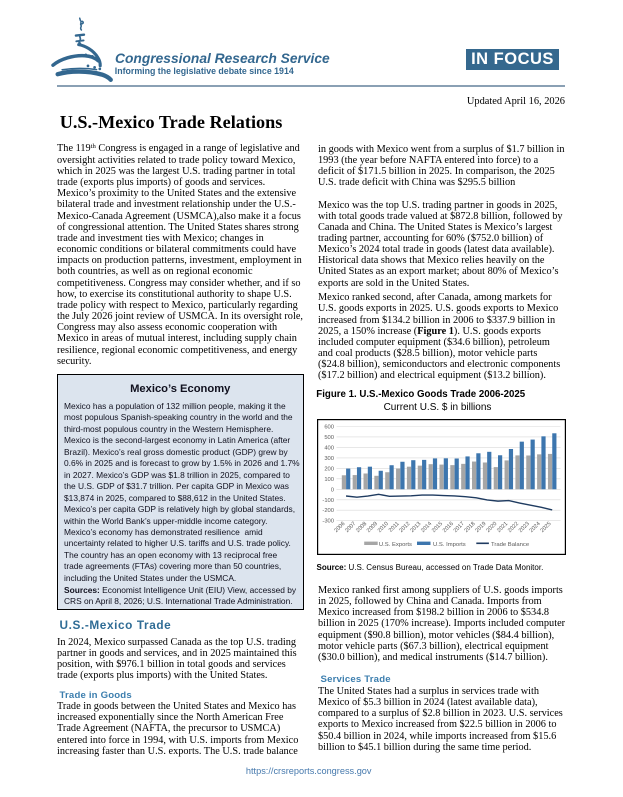 Image resolution: width=623 pixels, height=797 pixels. What do you see at coordinates (449, 545) in the screenshot?
I see `svg-text: U.S. Imports` at bounding box center [449, 545].